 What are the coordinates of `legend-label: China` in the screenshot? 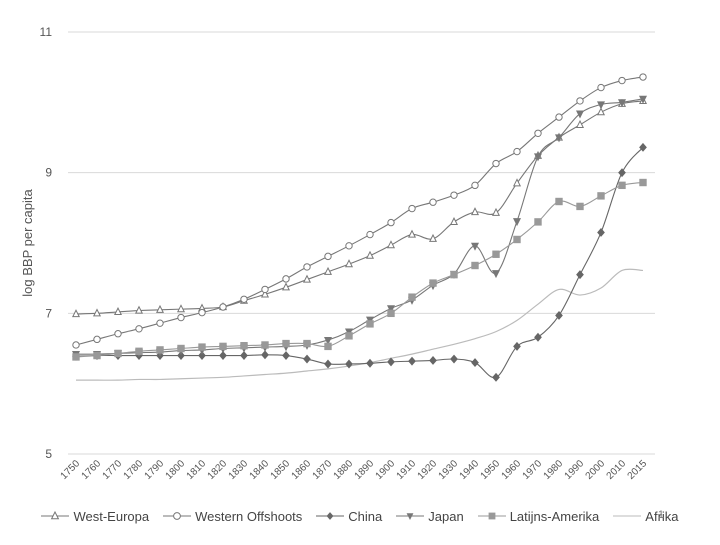 It's located at (365, 516).